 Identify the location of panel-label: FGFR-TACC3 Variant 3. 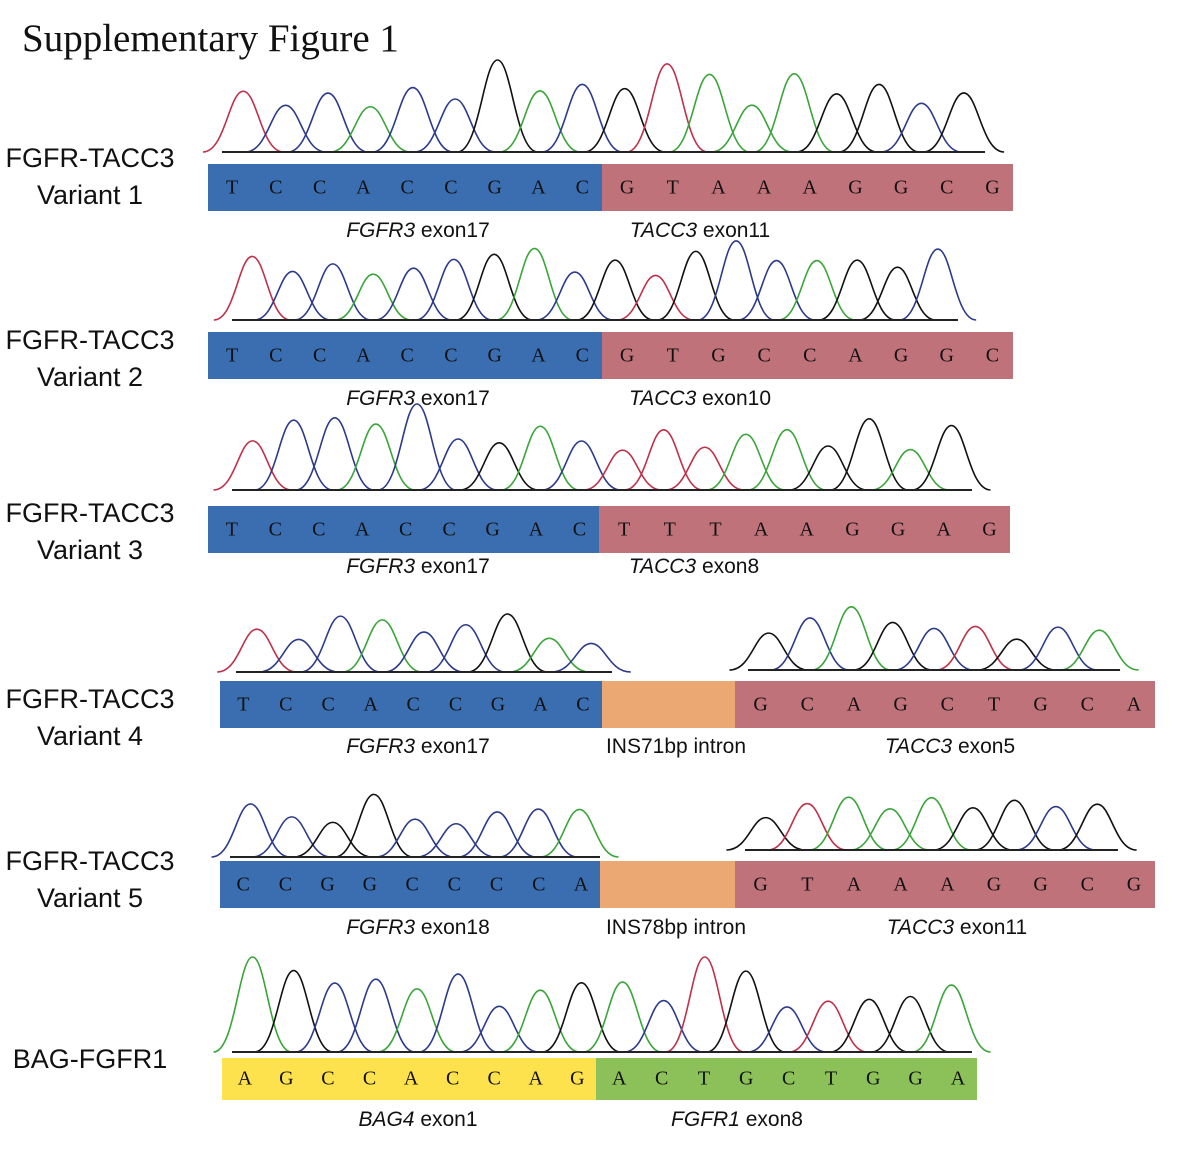
(90, 532).